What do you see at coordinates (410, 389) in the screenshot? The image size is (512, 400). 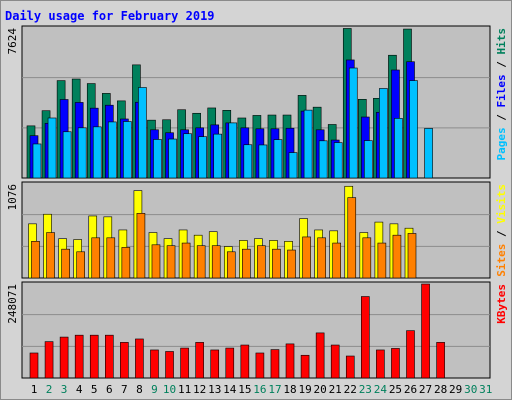 I see `x-tick-label-day-26: 26` at bounding box center [410, 389].